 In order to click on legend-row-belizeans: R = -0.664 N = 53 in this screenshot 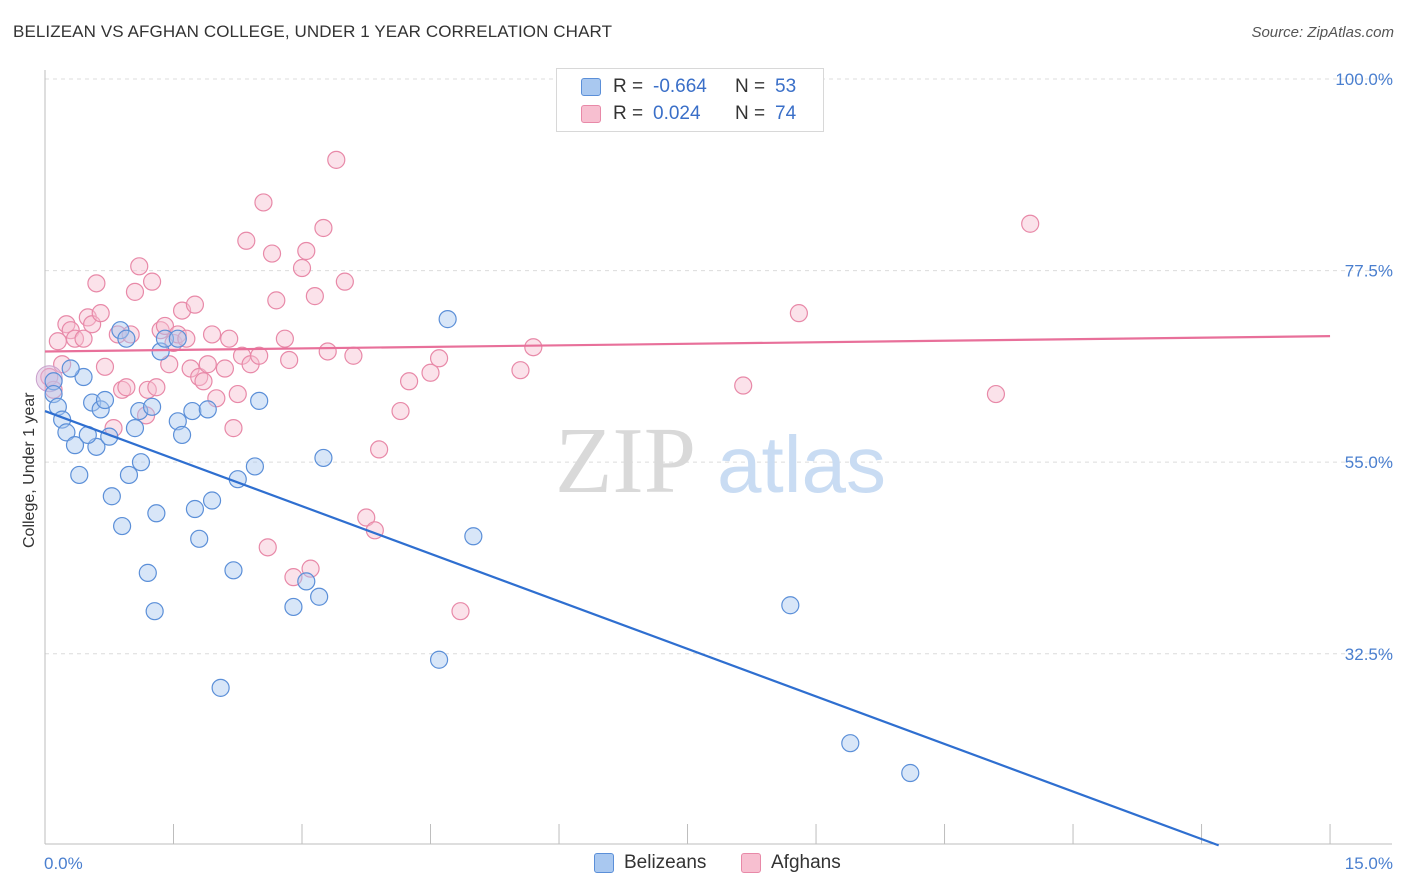, I will do `click(688, 87)`.